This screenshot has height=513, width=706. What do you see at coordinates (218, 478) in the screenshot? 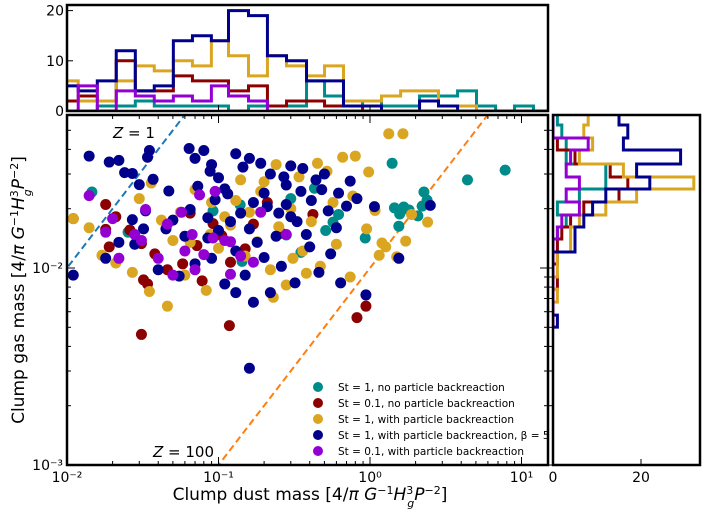
I see `x-tick-label: 10⁻¹` at bounding box center [218, 478].